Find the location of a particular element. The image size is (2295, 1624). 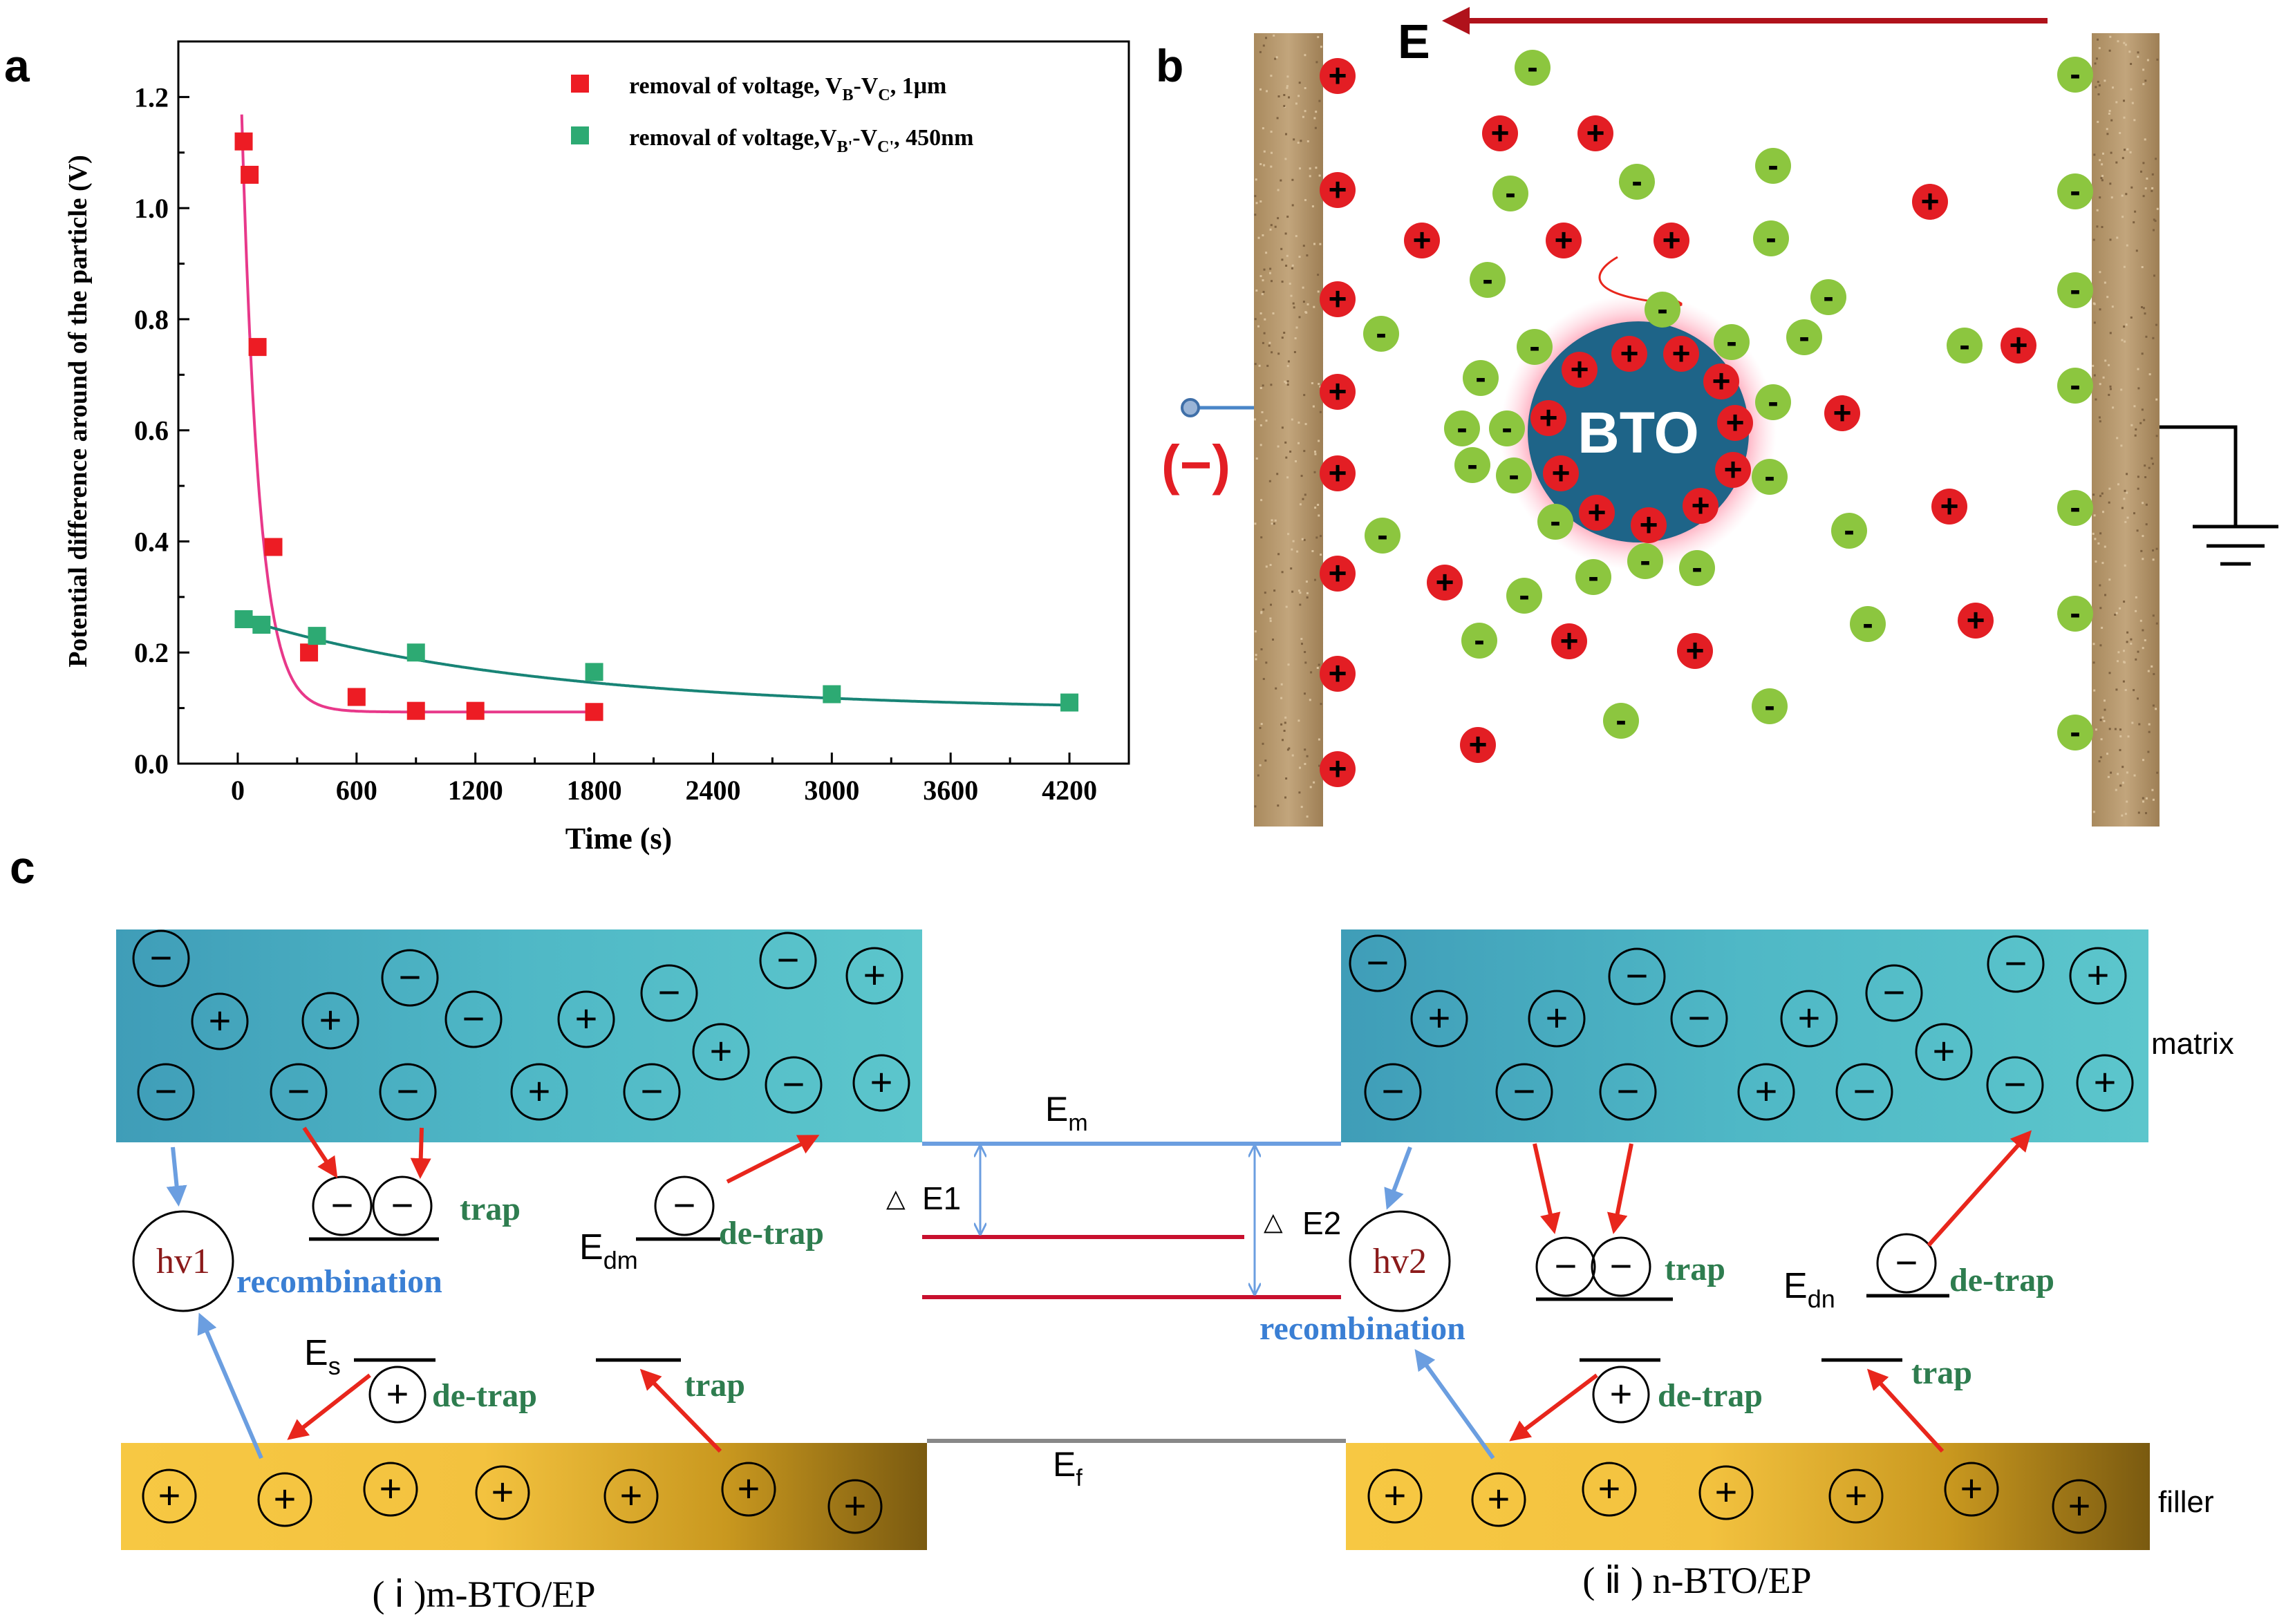

x-tick-label: 600 is located at coordinates (356, 790).